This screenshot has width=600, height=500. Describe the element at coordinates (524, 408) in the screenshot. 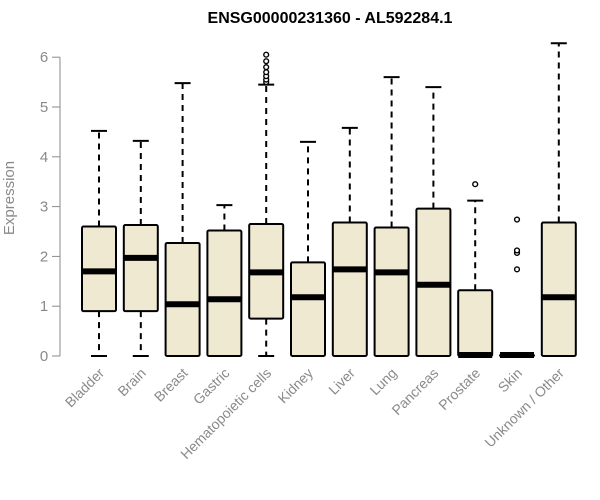

I see `x-tick-label: Unknown / Other` at that location.